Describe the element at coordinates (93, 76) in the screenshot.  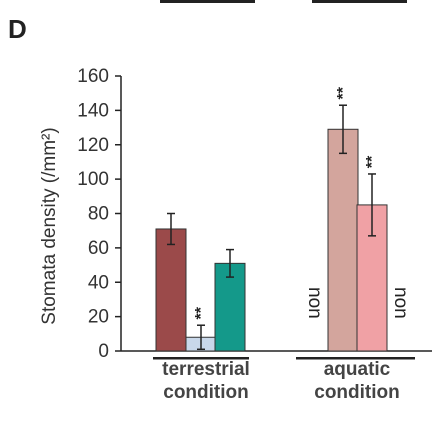
I see `y-tick-label: 160` at that location.